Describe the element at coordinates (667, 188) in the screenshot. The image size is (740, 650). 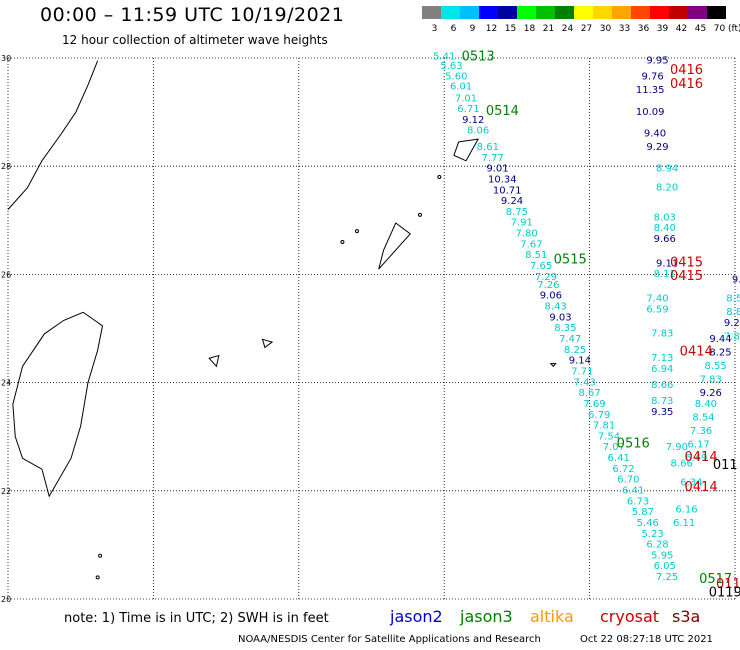
I see `wave-height-value: 8.20` at that location.